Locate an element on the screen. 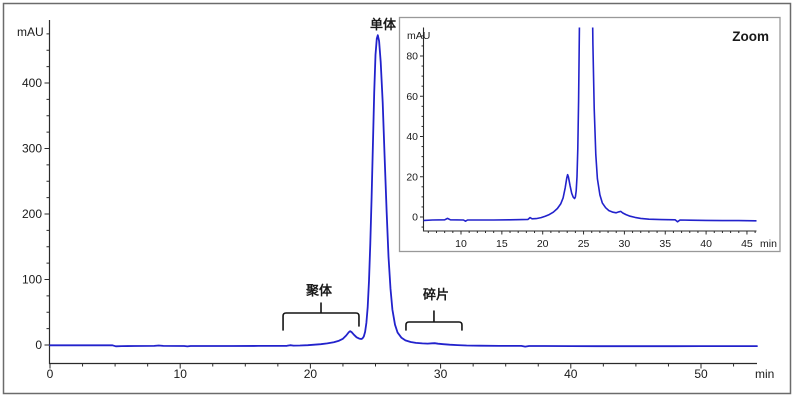 The height and width of the screenshot is (405, 800). inset-x-tick-label: 45 is located at coordinates (747, 244).